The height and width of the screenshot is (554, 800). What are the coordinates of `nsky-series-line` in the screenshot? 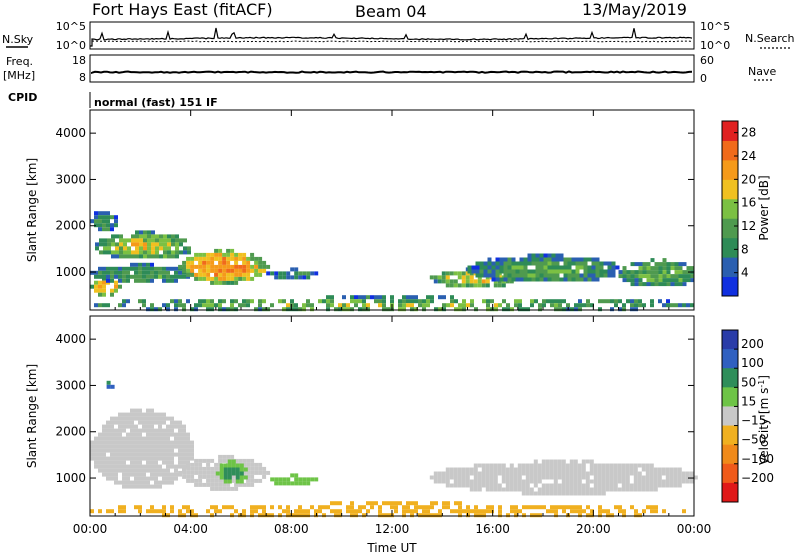 It's located at (391, 37).